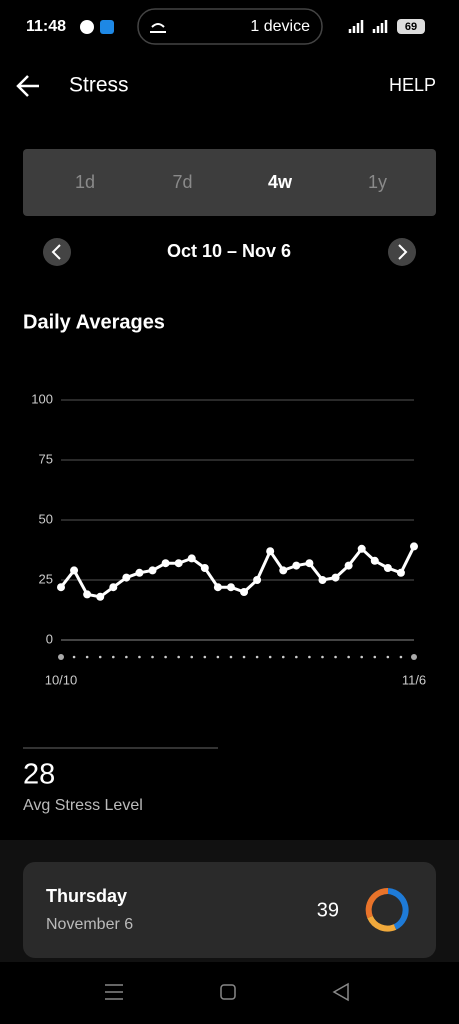 The width and height of the screenshot is (459, 1024). Describe the element at coordinates (414, 679) in the screenshot. I see `x-tick-label: 11/6` at that location.